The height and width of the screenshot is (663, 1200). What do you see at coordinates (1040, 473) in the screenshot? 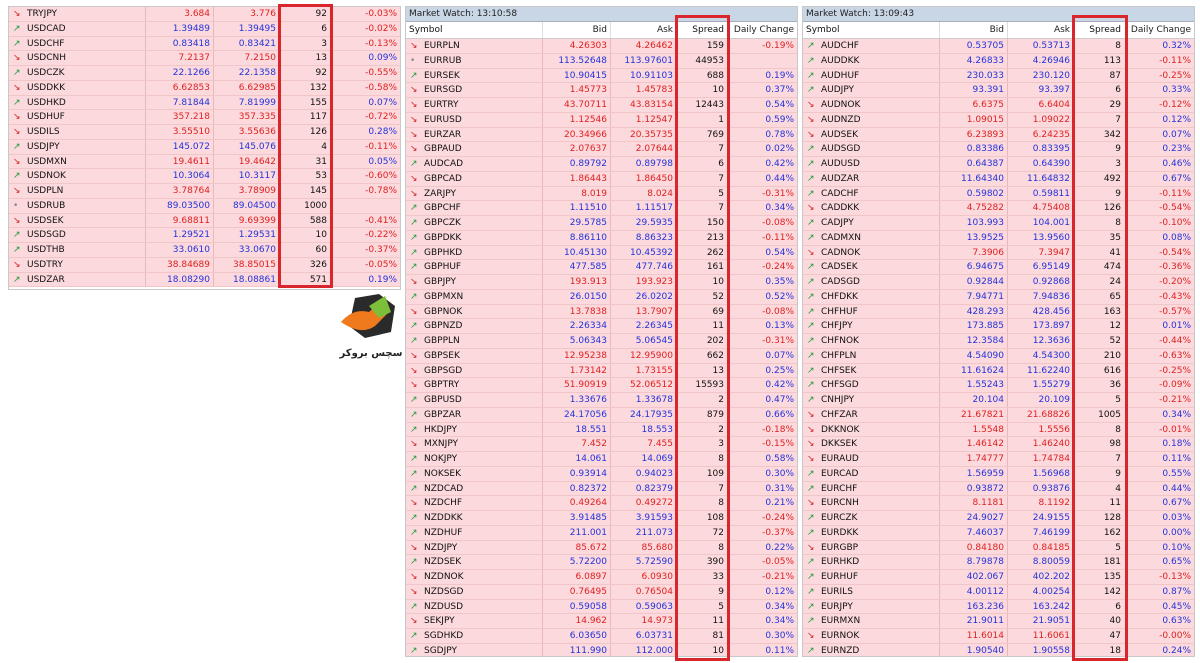
I see `ask: 1.56968` at bounding box center [1040, 473].